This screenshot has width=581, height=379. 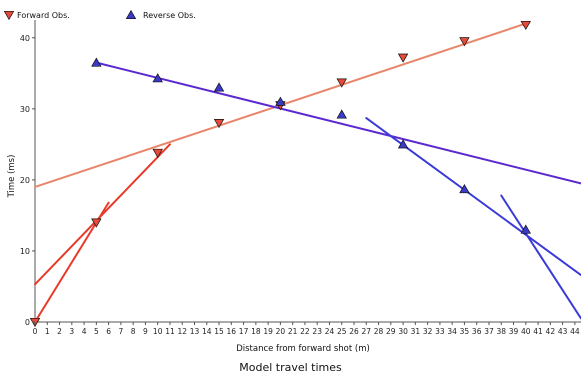 I want to click on legend-label-reverse: Reverse Obs., so click(x=169, y=15).